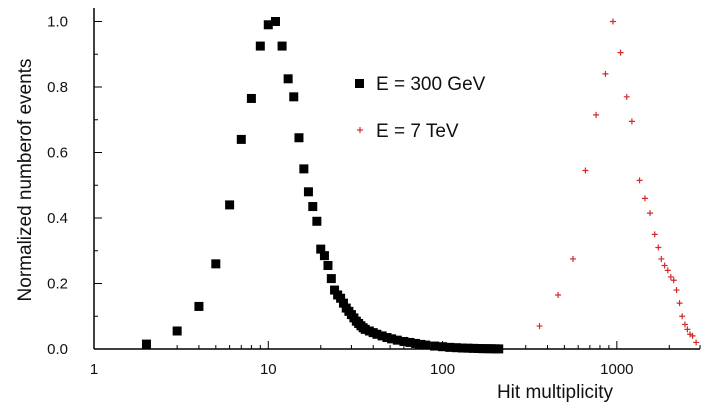  What do you see at coordinates (94, 369) in the screenshot?
I see `x-tick-label: 1` at bounding box center [94, 369].